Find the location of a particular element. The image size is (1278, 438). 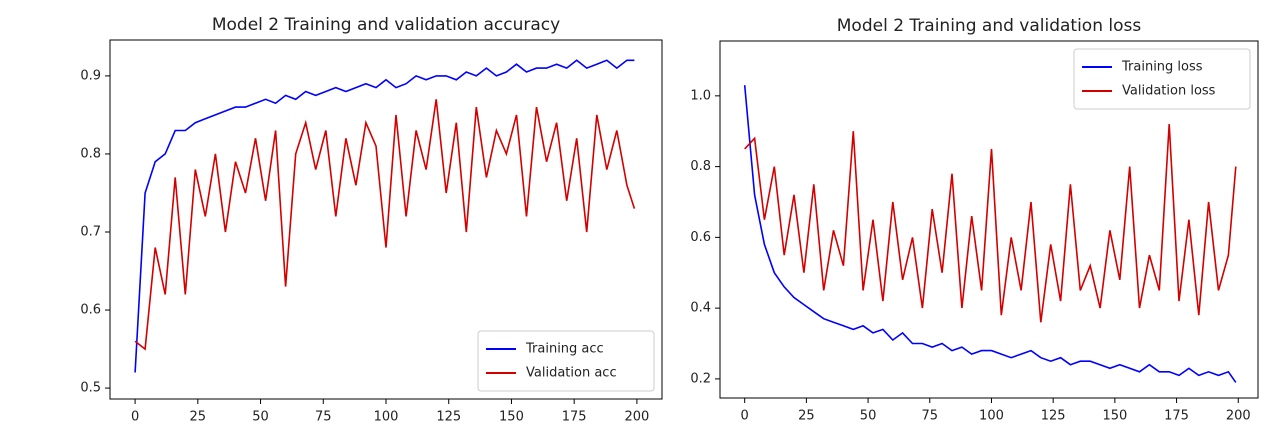

y-tick-label: 1.0 is located at coordinates (700, 95).